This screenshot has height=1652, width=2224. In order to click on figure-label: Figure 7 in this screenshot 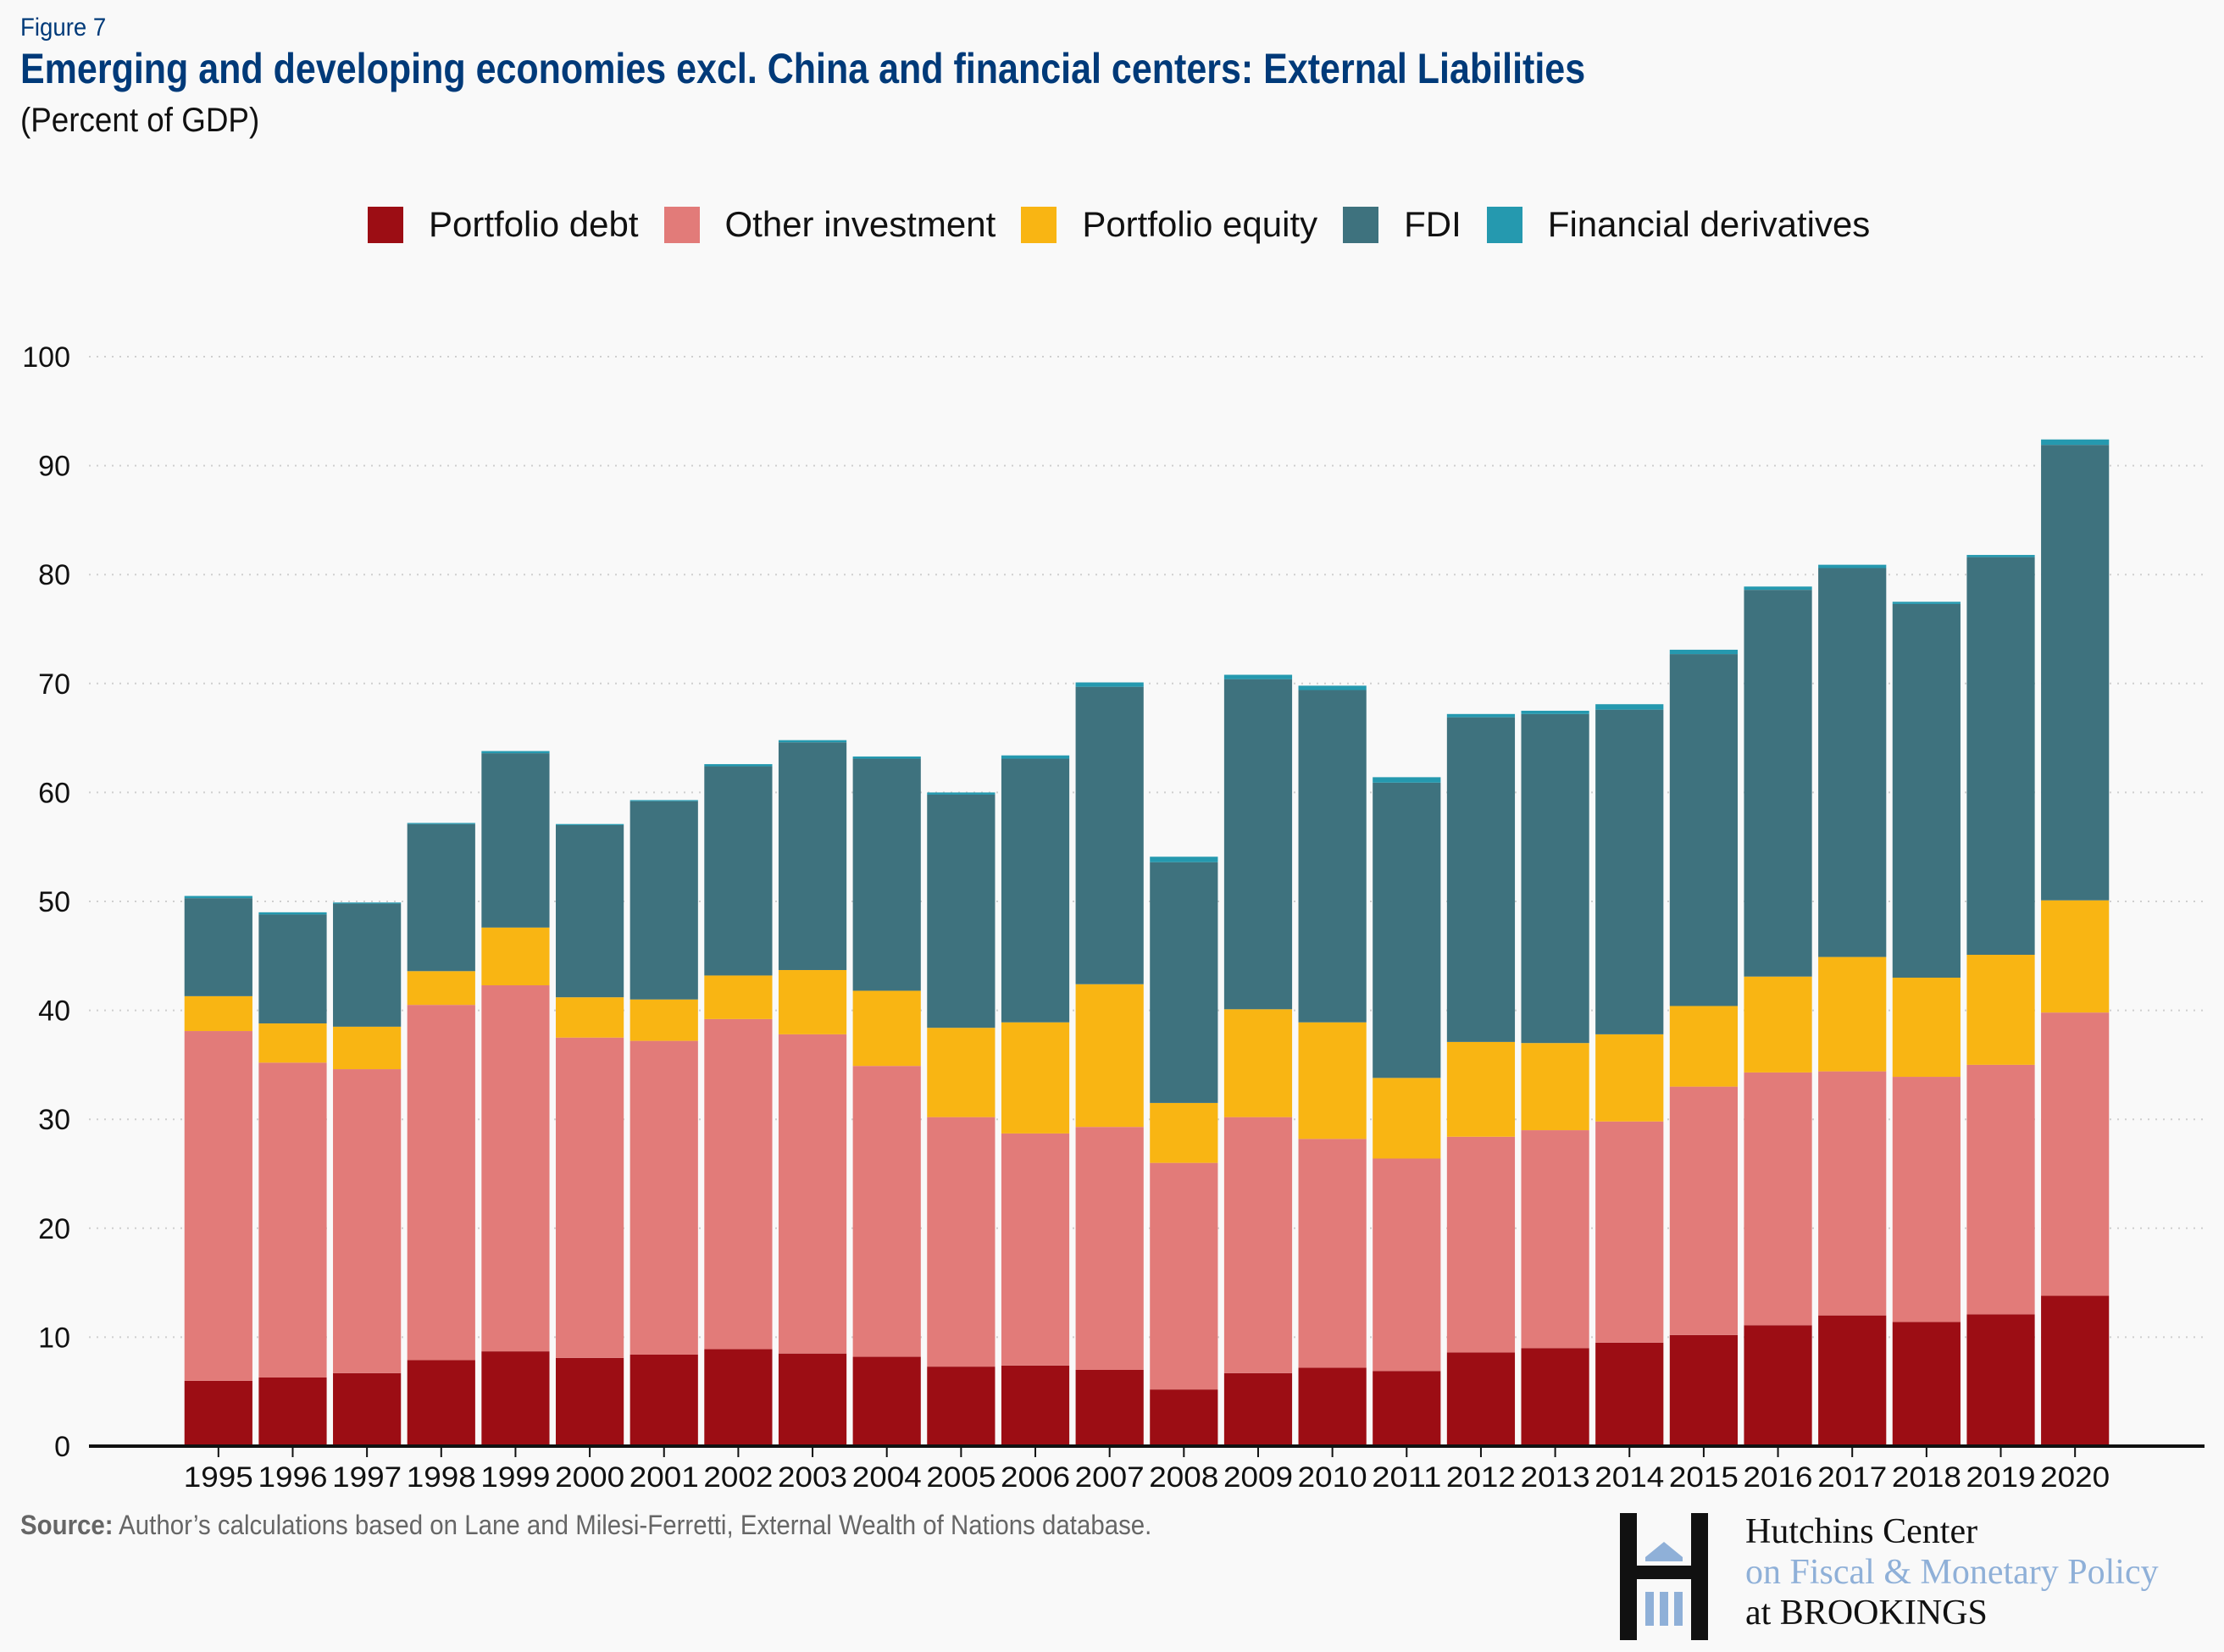, I will do `click(63, 28)`.